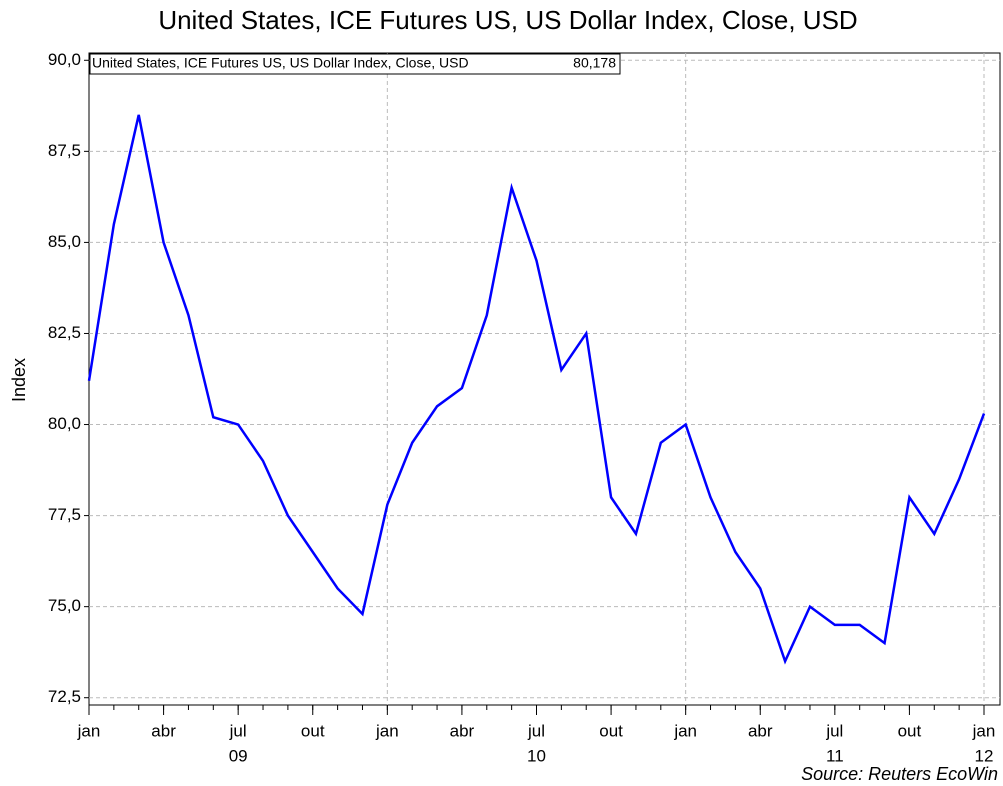 The width and height of the screenshot is (1003, 786). What do you see at coordinates (835, 755) in the screenshot?
I see `year-label: 11` at bounding box center [835, 755].